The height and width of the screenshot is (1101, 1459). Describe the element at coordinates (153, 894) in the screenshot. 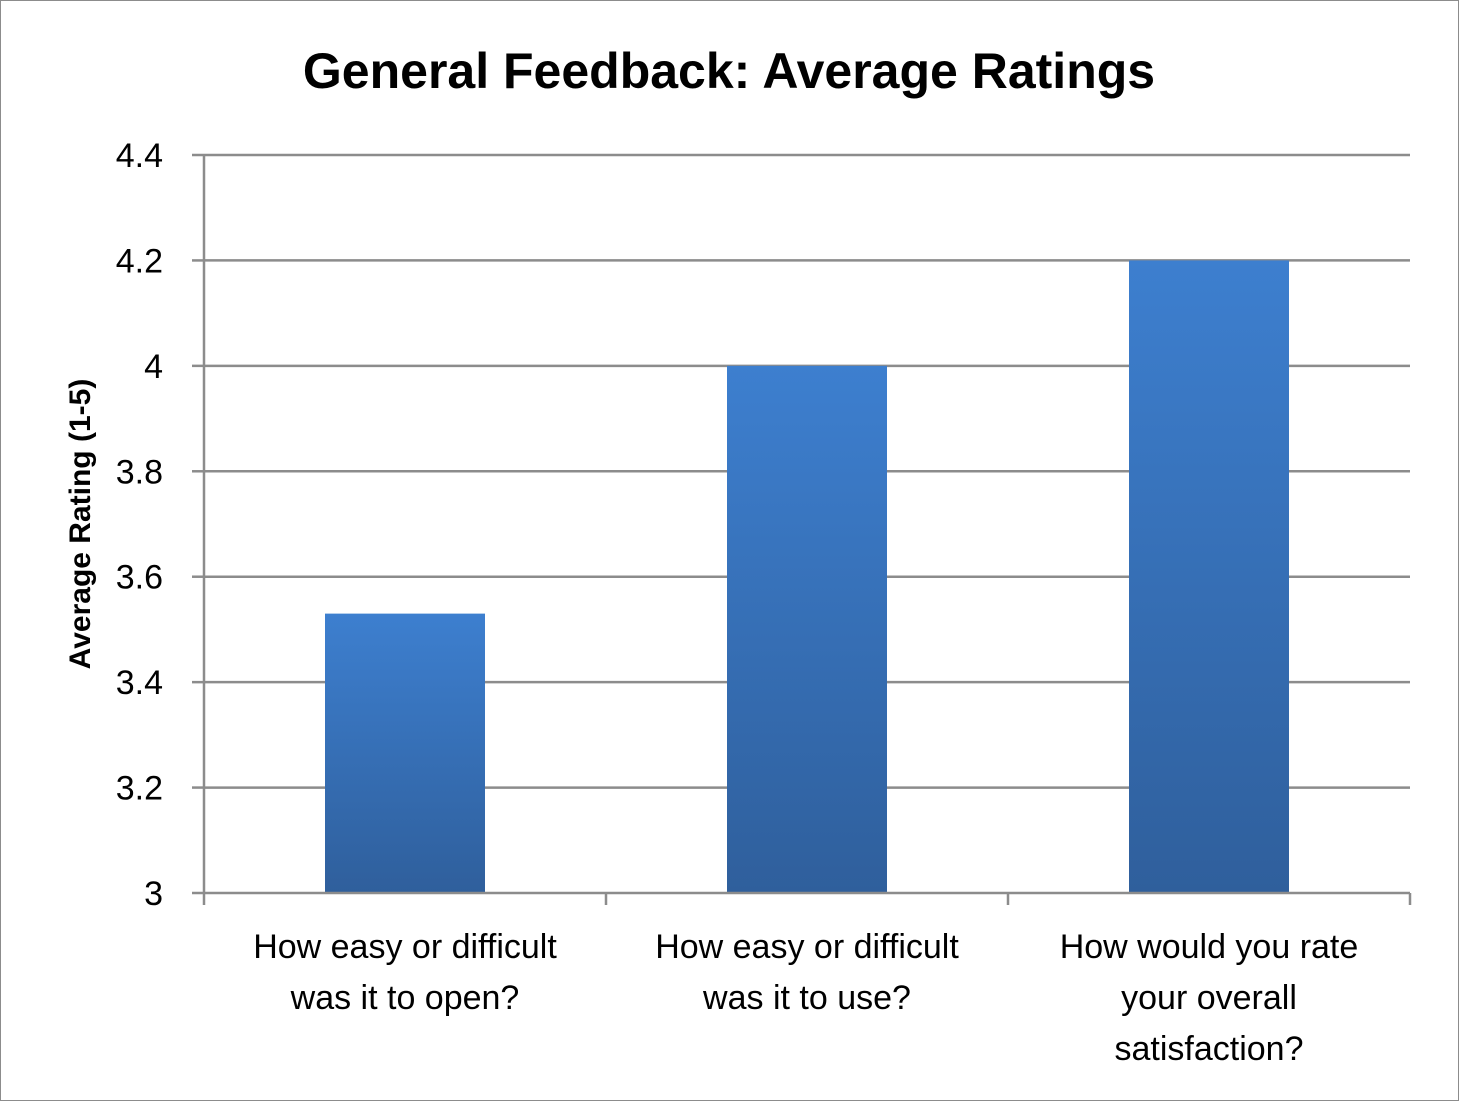

I see `y-tick-label: 3` at that location.